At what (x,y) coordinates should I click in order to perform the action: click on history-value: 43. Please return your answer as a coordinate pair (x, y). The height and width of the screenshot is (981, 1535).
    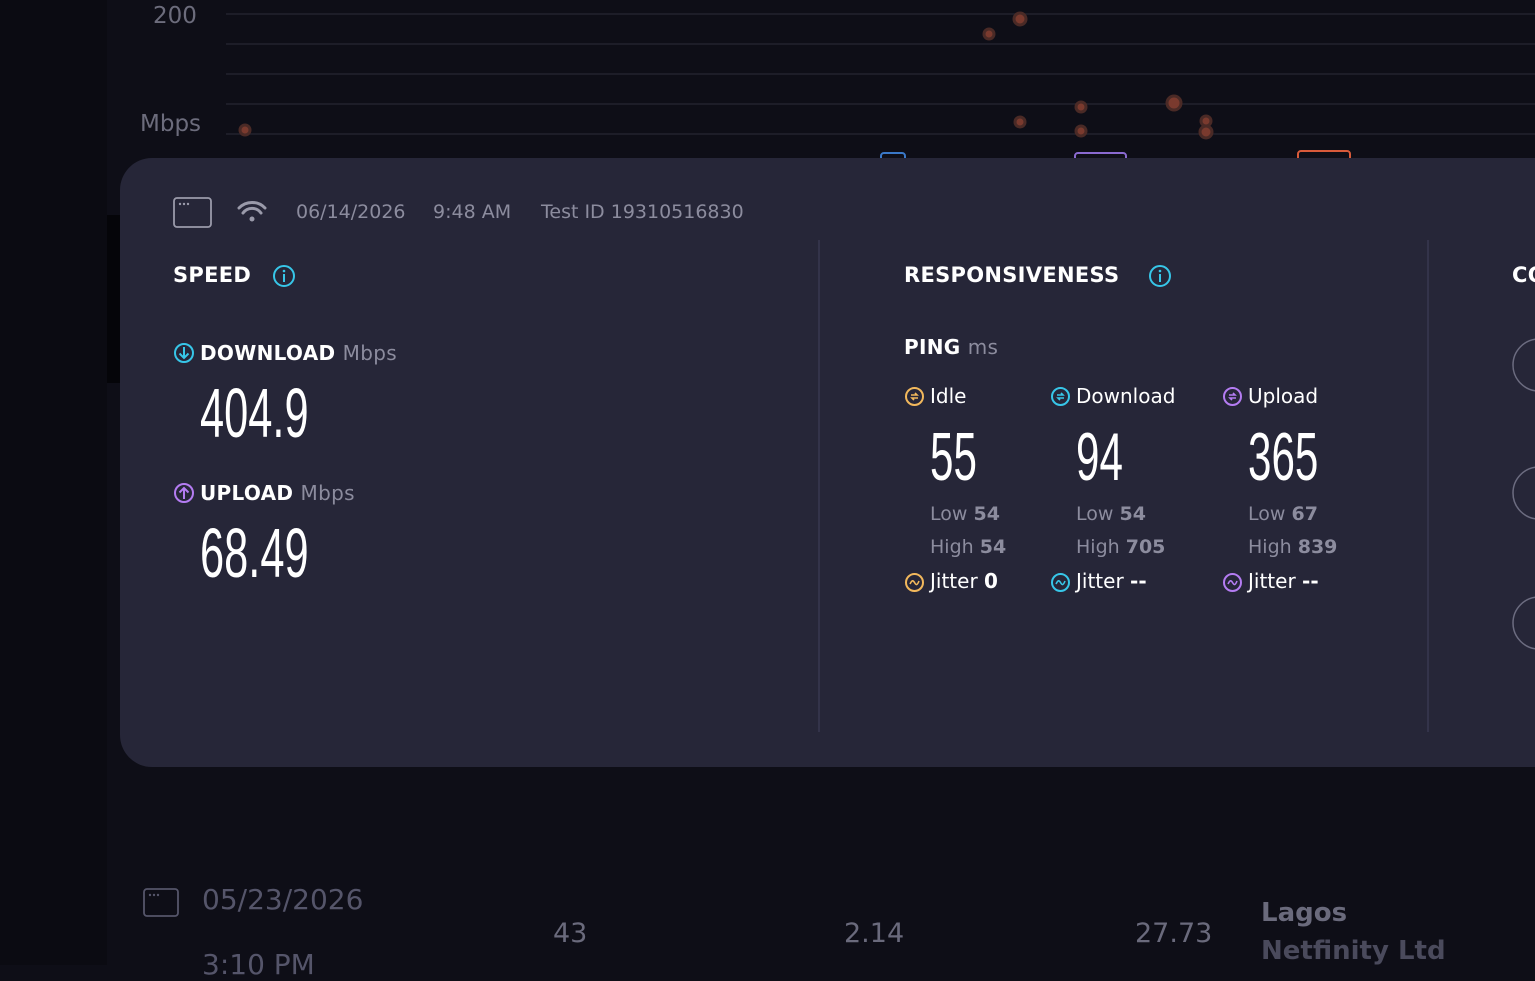
    Looking at the image, I should click on (570, 933).